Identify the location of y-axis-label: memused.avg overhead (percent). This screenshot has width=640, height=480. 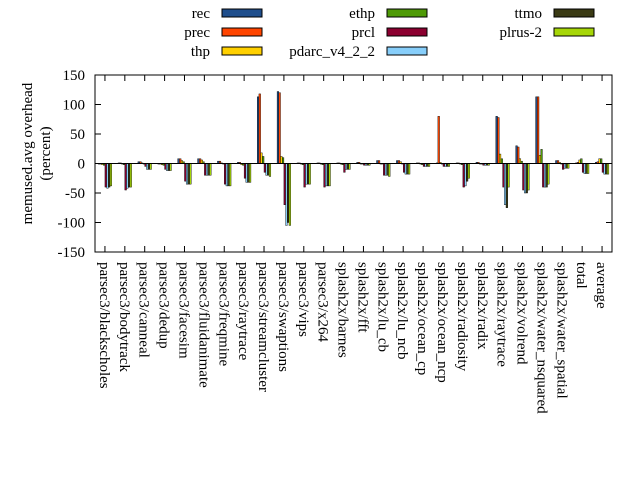
(37, 153).